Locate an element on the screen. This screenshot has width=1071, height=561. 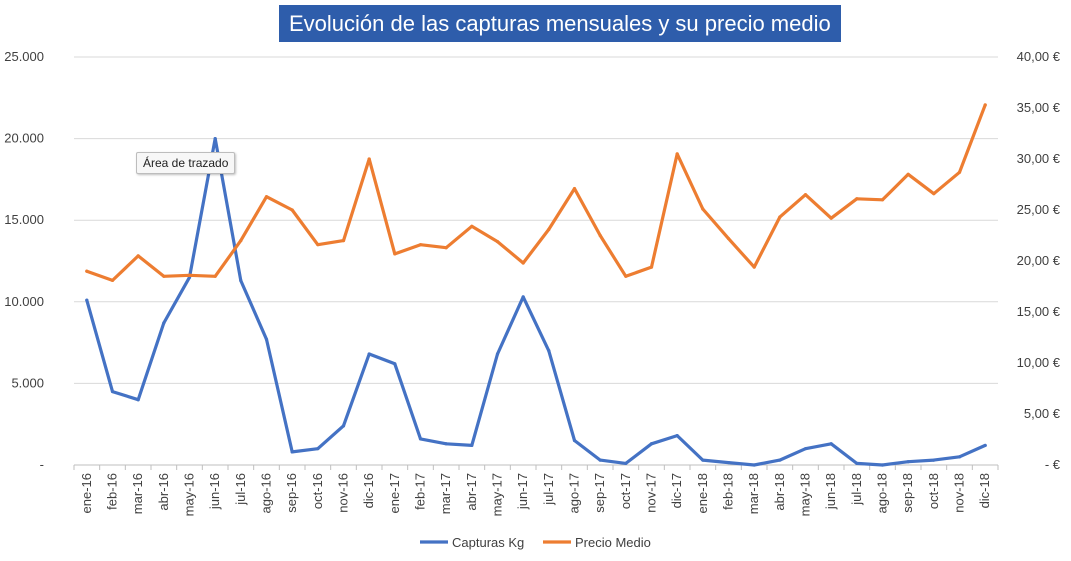
x-tick-label: jun-18 is located at coordinates (830, 491).